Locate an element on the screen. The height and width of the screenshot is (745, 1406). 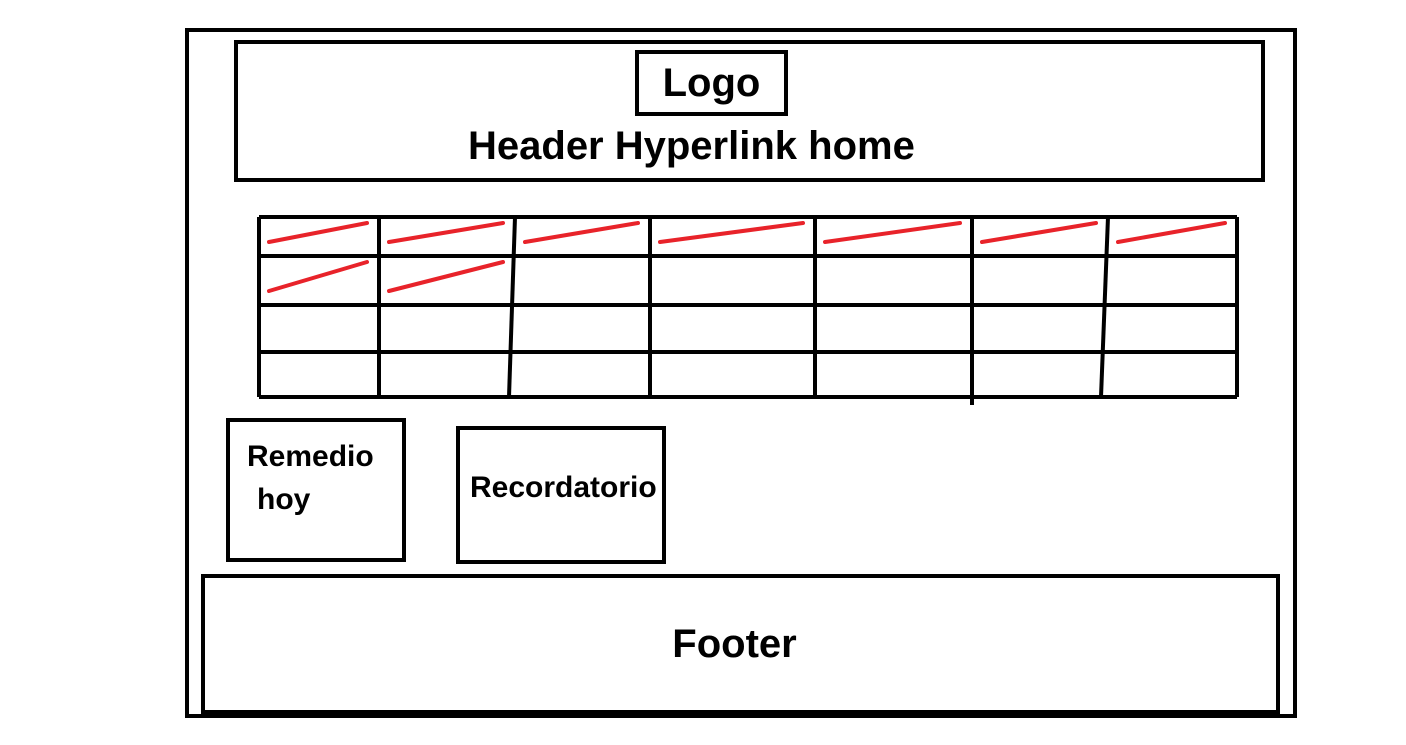
header is located at coordinates (749, 111).